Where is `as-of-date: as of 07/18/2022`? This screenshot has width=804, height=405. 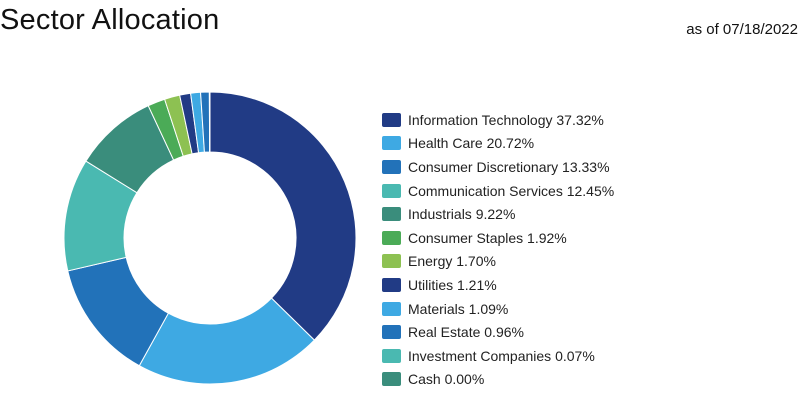 as-of-date: as of 07/18/2022 is located at coordinates (742, 29).